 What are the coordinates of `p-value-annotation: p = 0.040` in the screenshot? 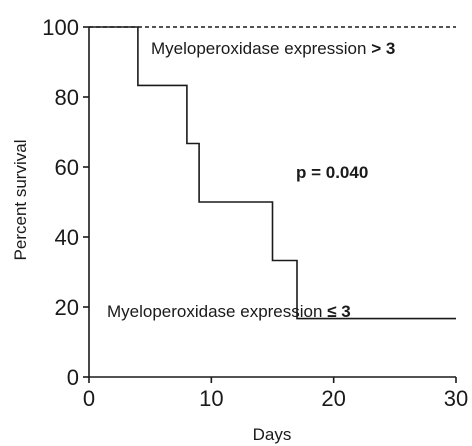 It's located at (332, 172).